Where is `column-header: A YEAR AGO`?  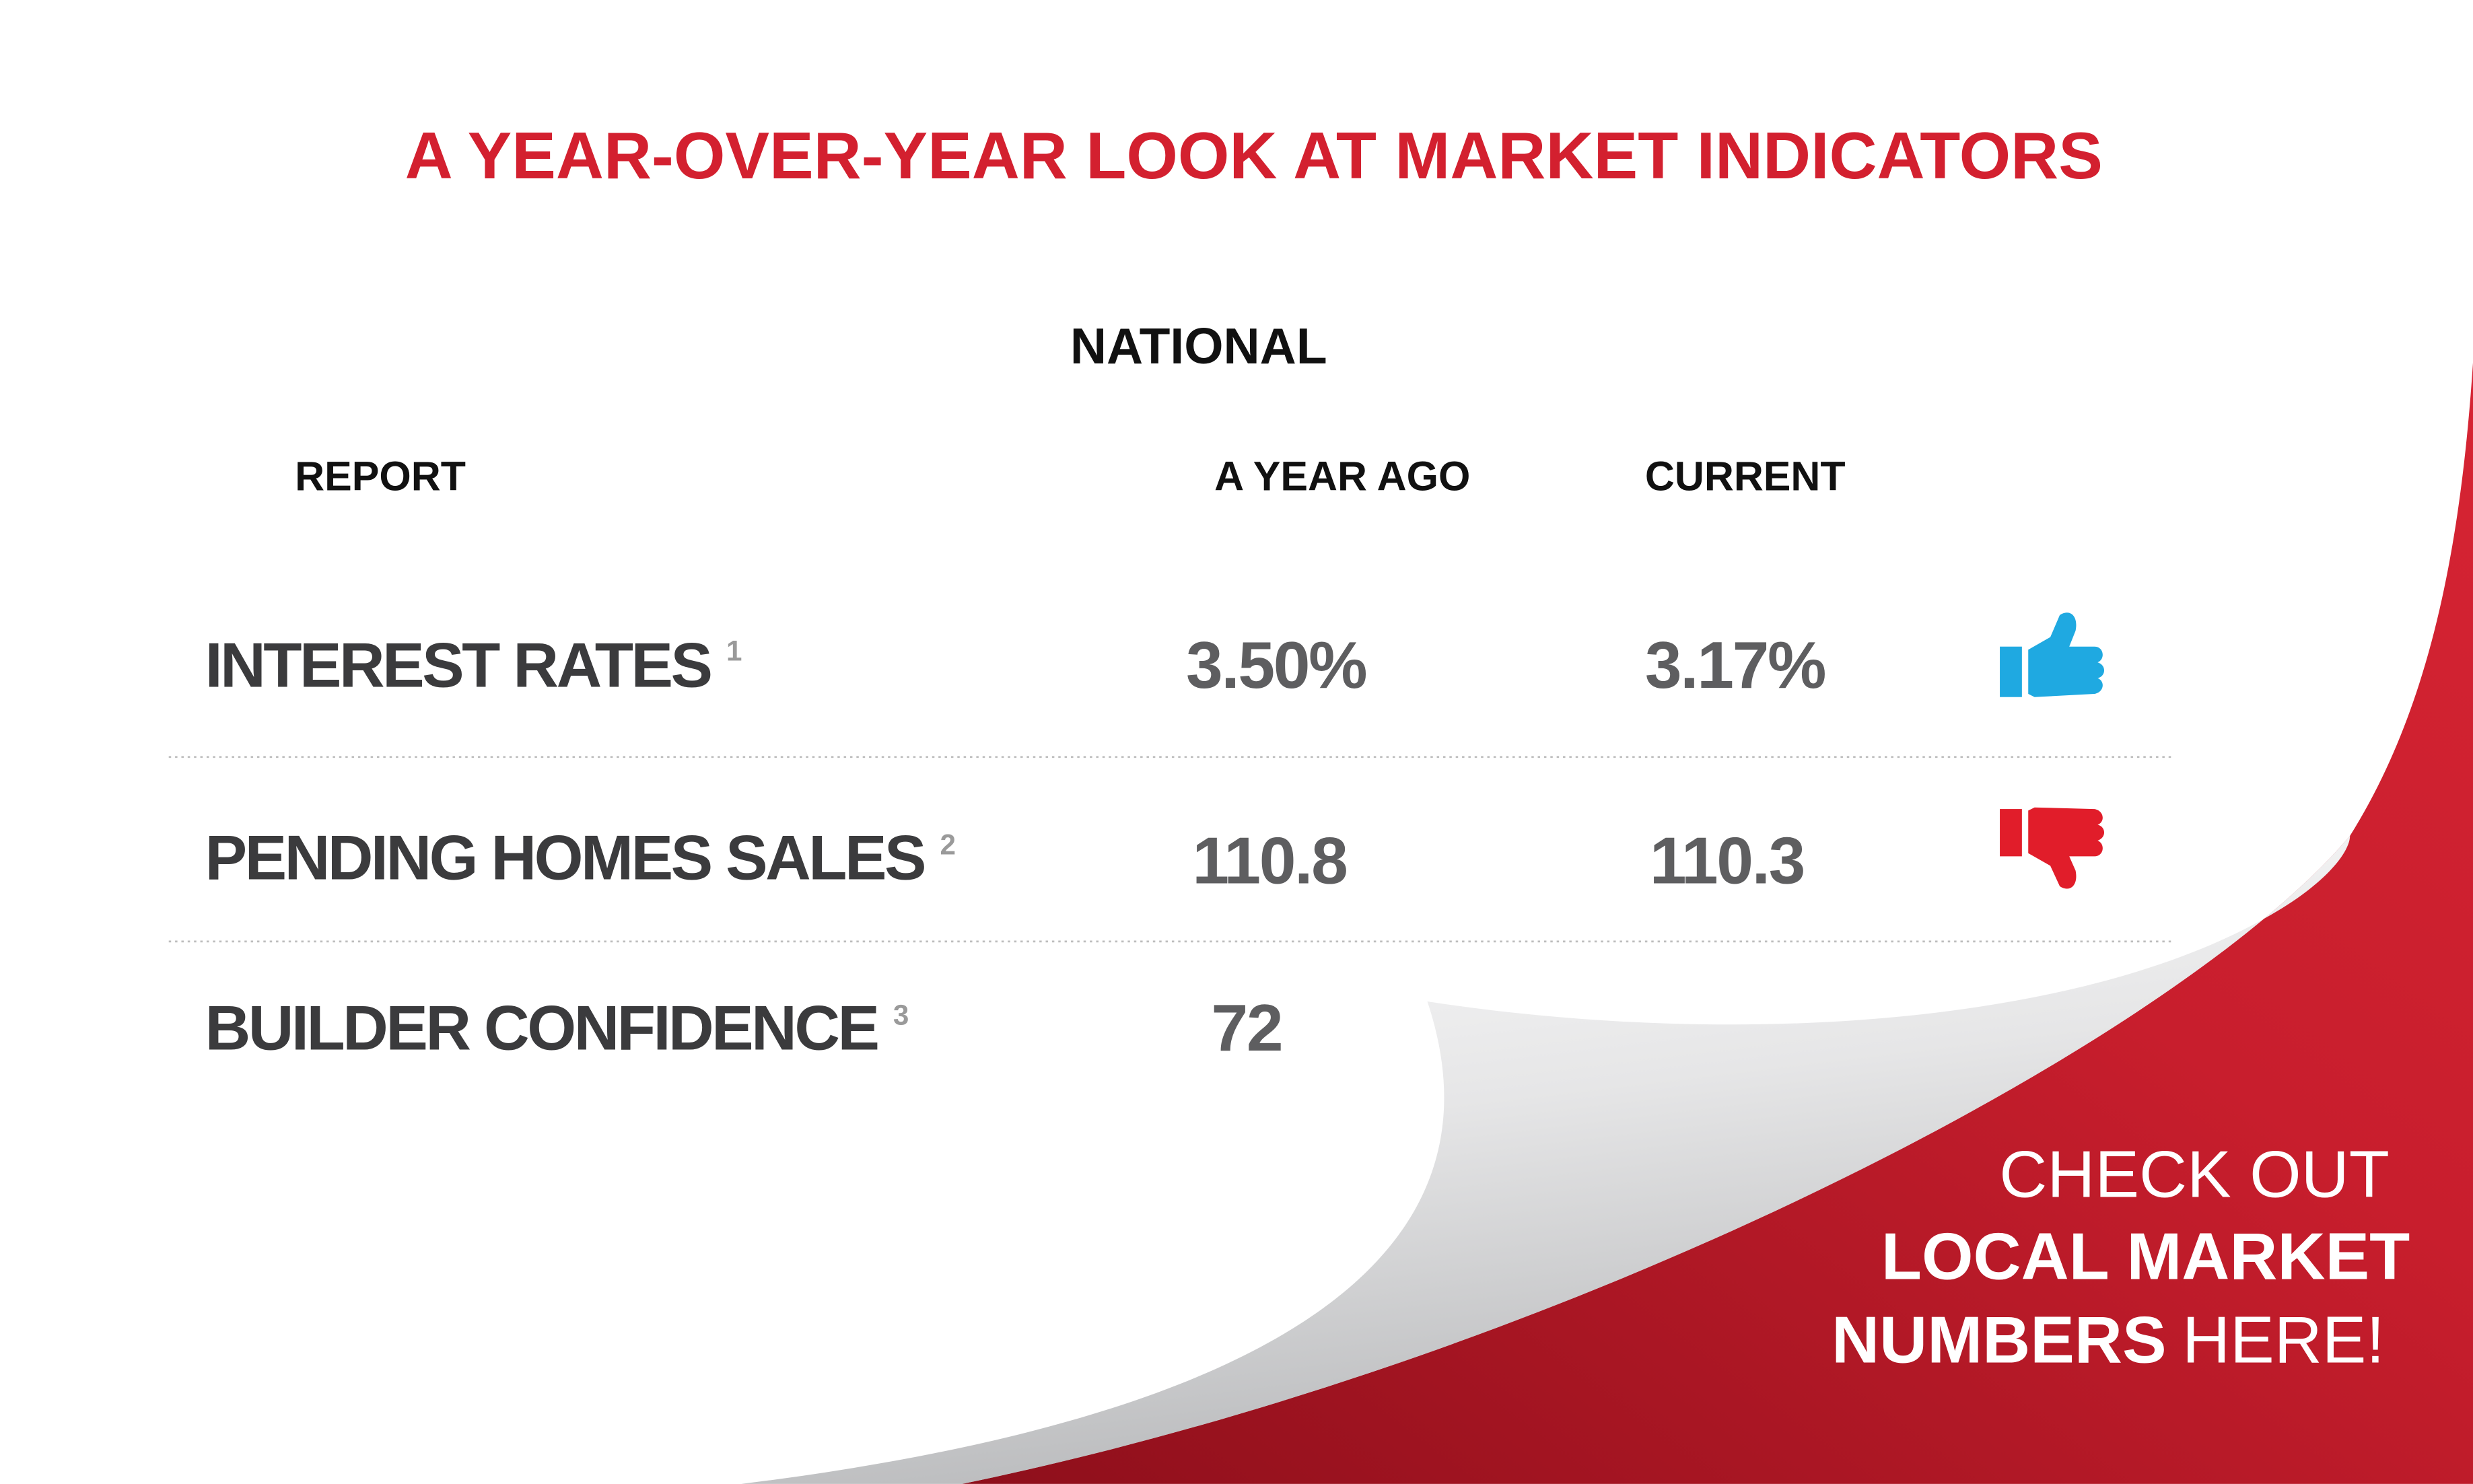
column-header: A YEAR AGO is located at coordinates (1342, 476).